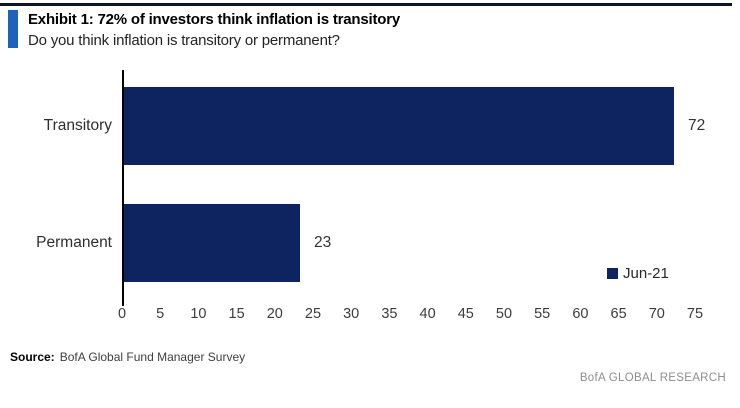 The width and height of the screenshot is (740, 408). I want to click on x-tick-label-10: 10, so click(198, 314).